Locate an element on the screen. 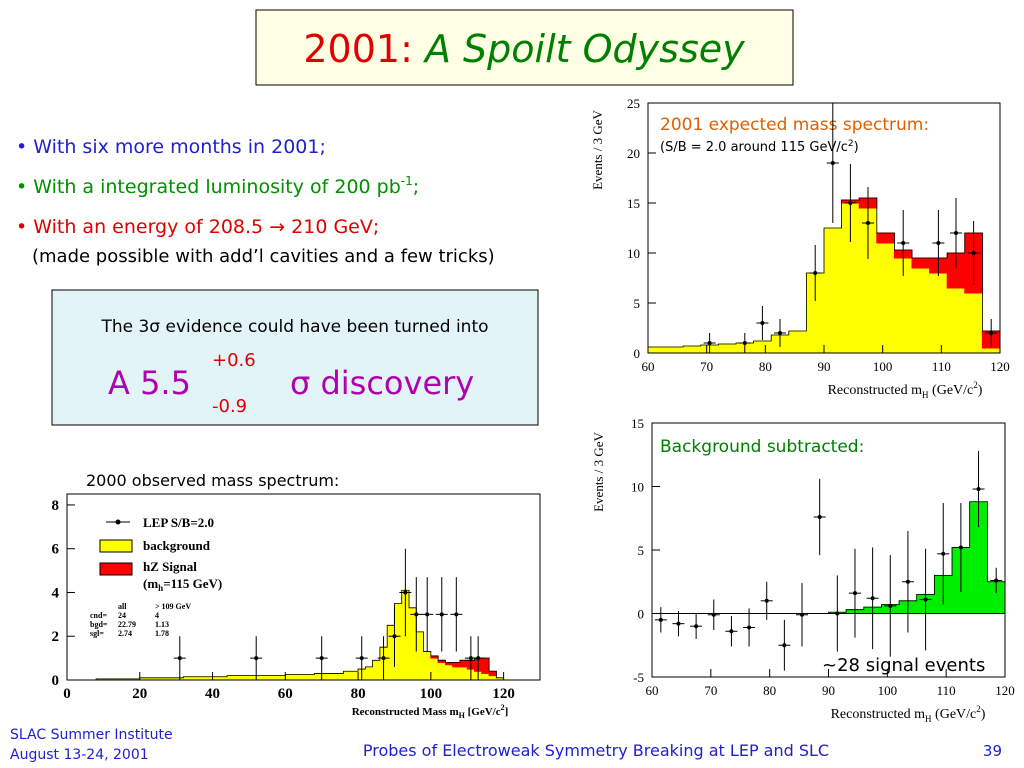  y-tick-label: 0 is located at coordinates (56, 681).